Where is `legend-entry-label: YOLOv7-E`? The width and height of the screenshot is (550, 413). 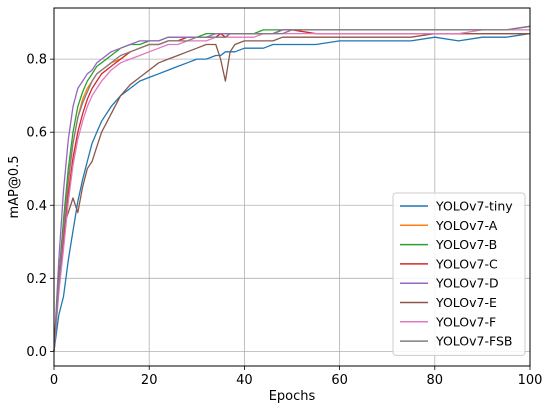
legend-entry-label: YOLOv7-E is located at coordinates (466, 302).